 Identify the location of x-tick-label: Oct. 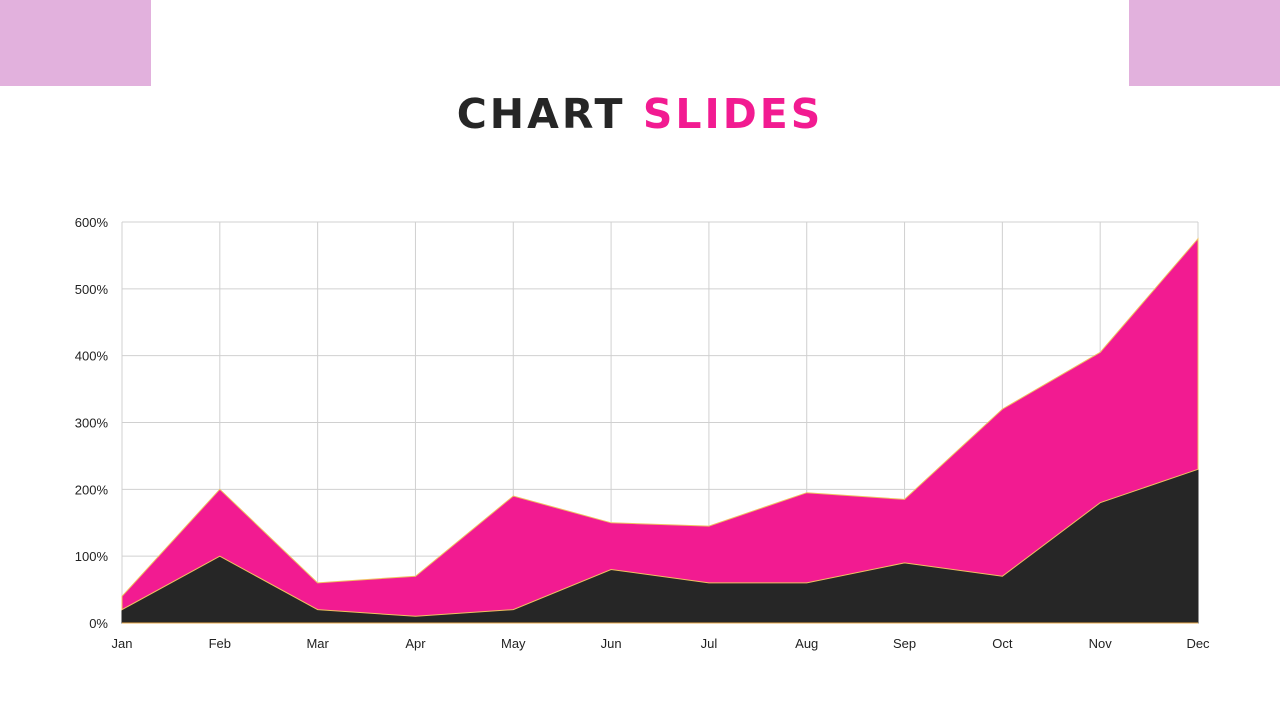
(1002, 643).